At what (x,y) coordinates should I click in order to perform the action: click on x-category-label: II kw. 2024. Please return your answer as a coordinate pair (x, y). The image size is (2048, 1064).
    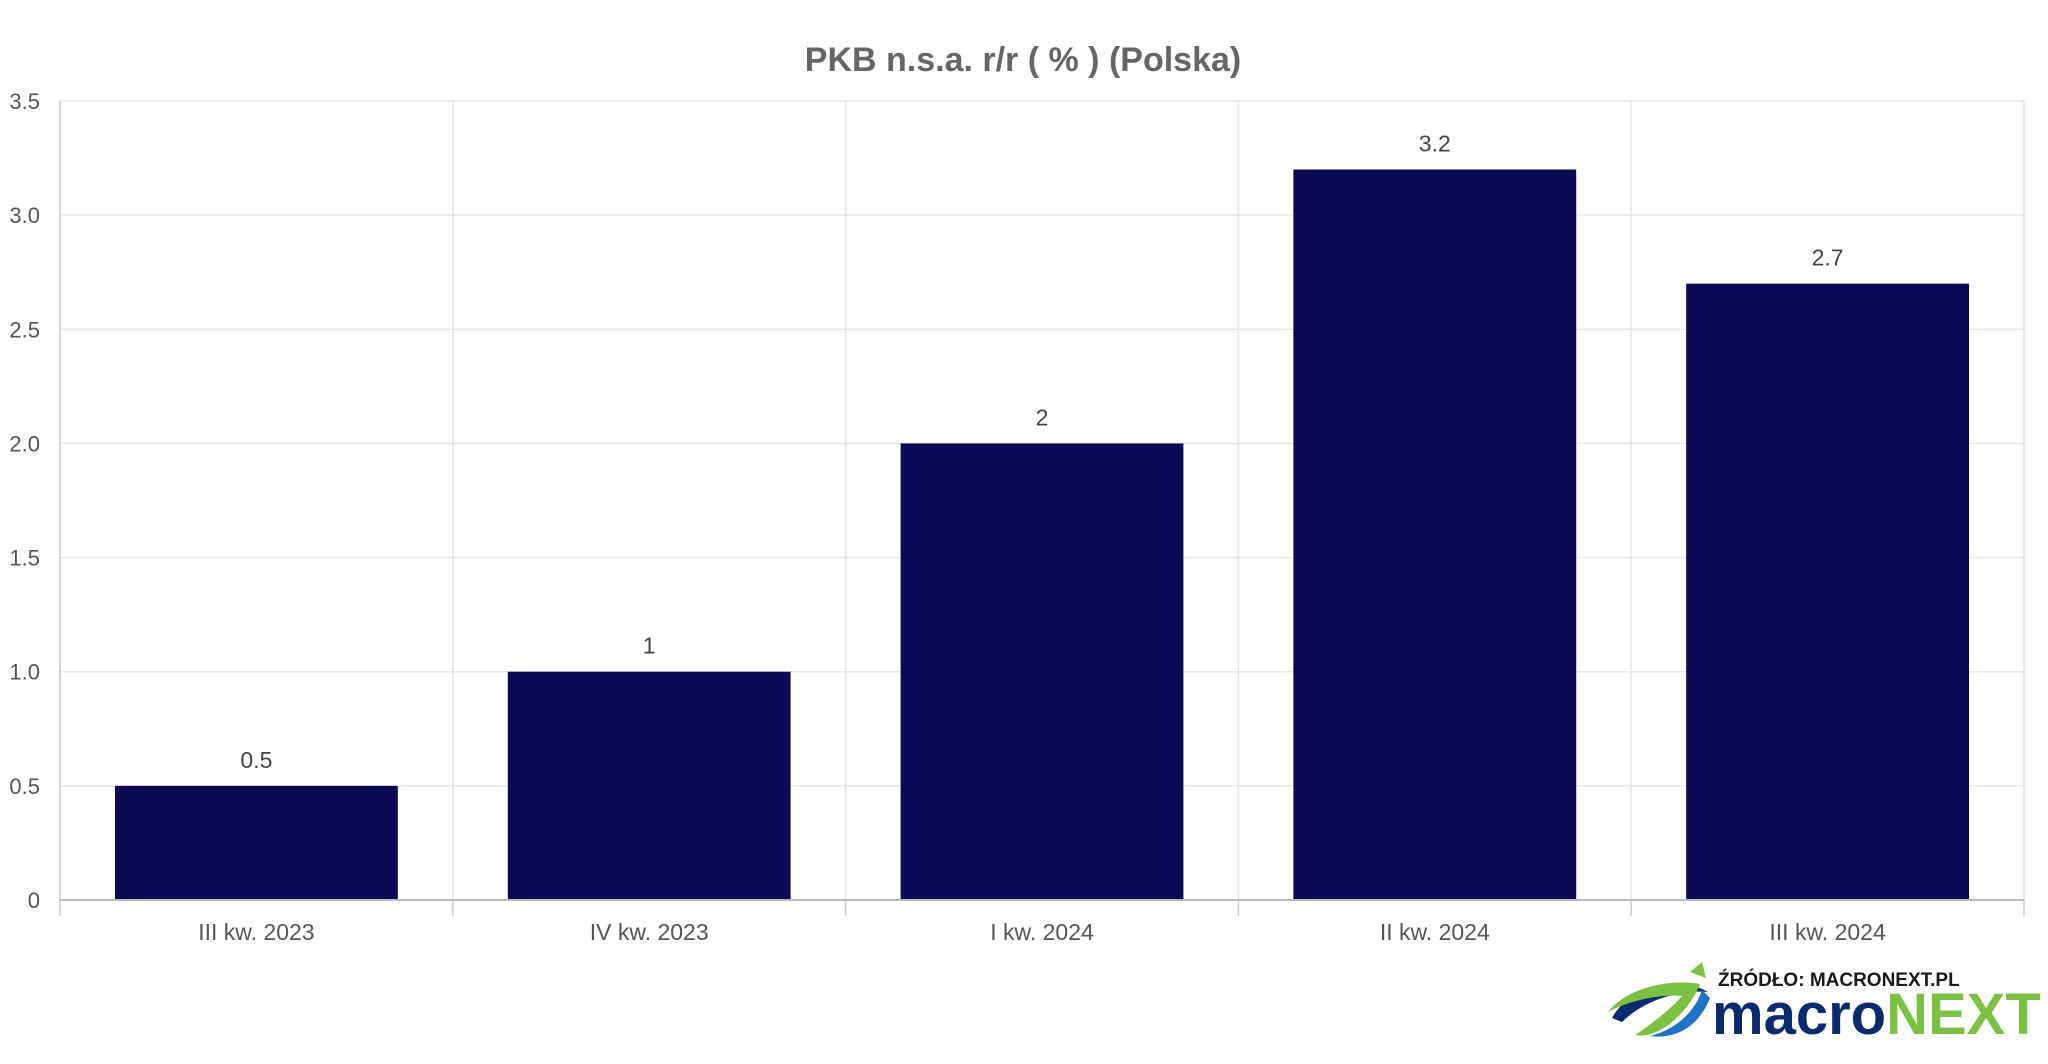
    Looking at the image, I should click on (1435, 932).